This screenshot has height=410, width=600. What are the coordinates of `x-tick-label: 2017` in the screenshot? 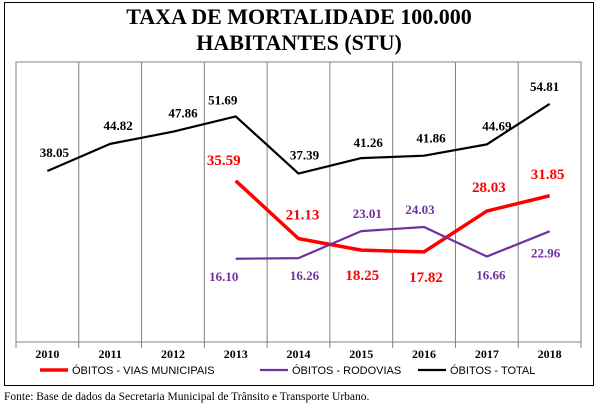 It's located at (487, 354).